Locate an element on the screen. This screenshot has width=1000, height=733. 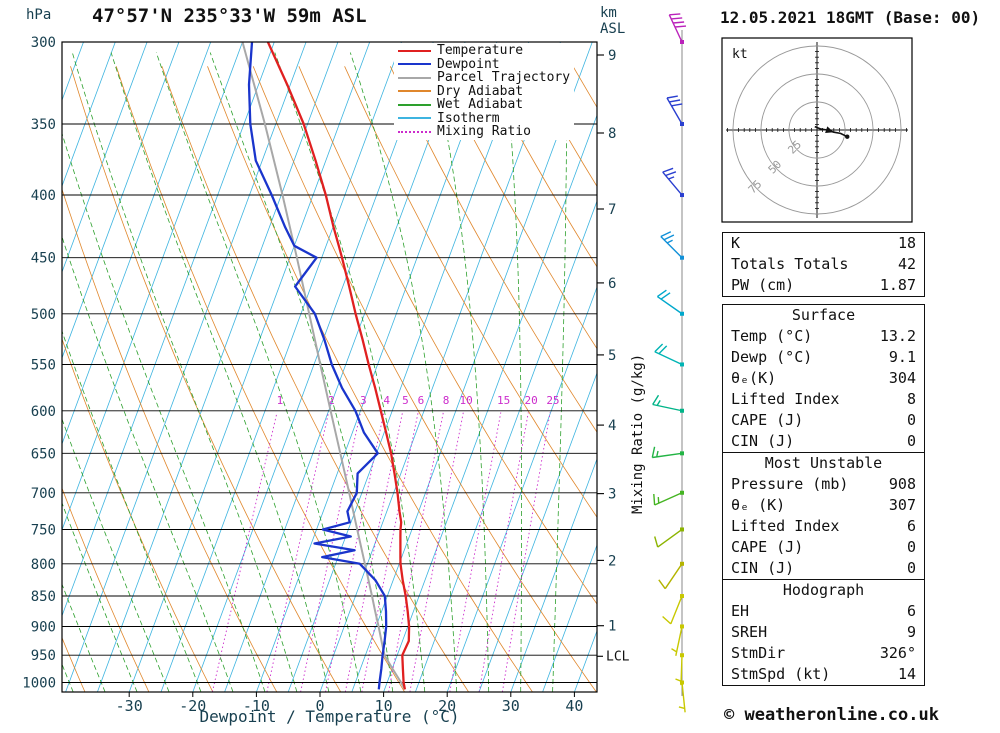
mixing-ratio-value: 15 is located at coordinates (503, 400).